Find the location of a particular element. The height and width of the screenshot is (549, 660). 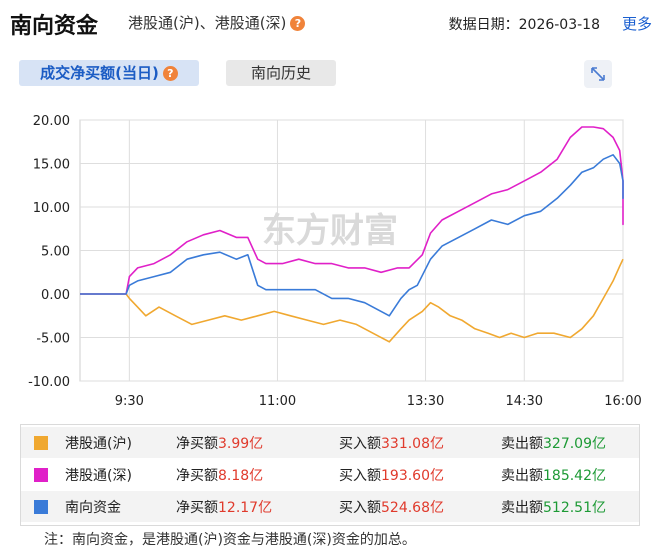

net-buy-value: 8.18亿 is located at coordinates (241, 476).